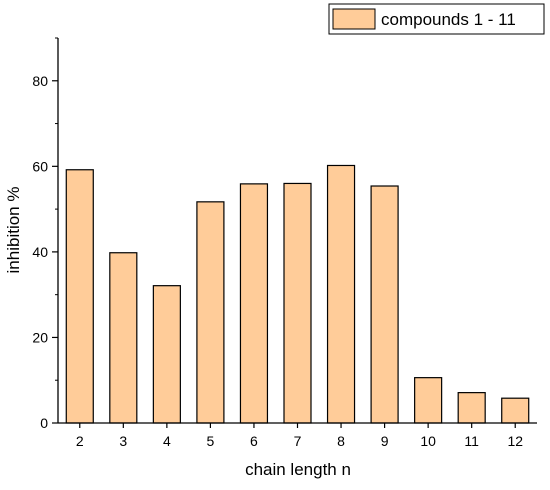 Image resolution: width=550 pixels, height=490 pixels. Describe the element at coordinates (40, 252) in the screenshot. I see `y-tick-label: 40` at that location.